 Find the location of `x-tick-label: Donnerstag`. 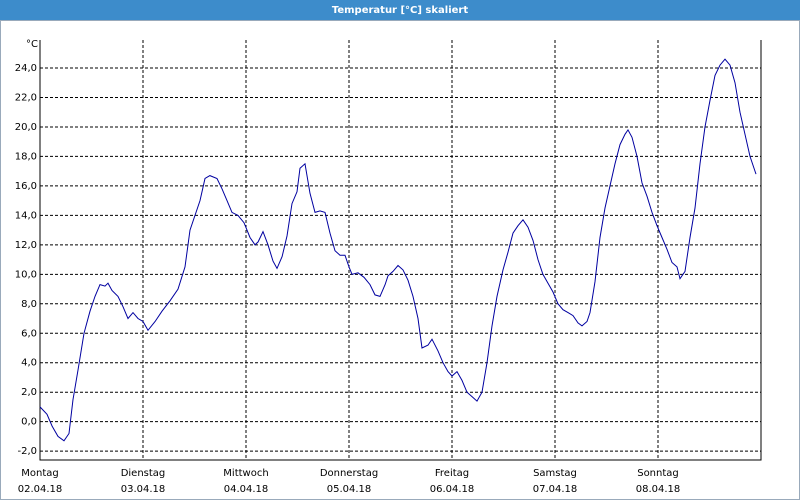

x-tick-label: Donnerstag is located at coordinates (349, 473).